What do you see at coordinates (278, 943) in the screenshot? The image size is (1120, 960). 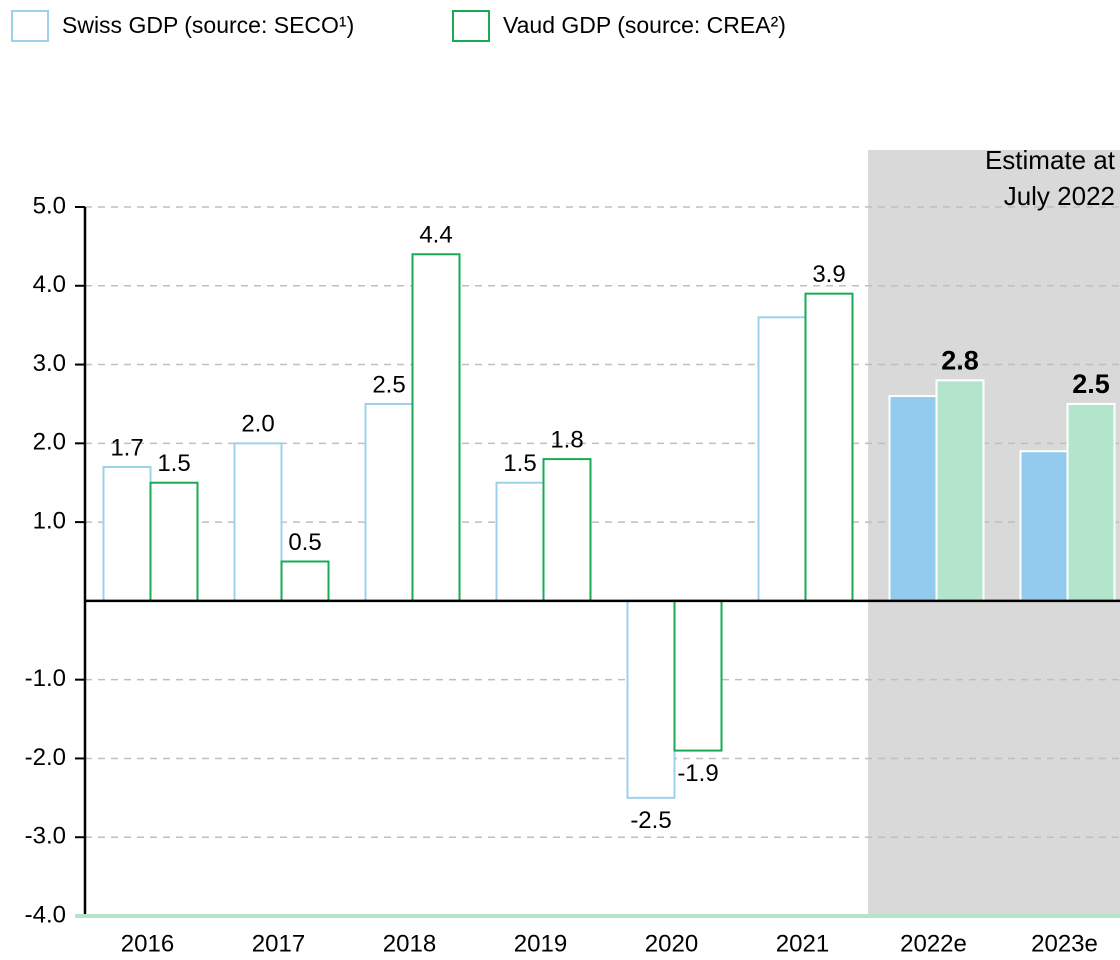 I see `x-tick-label: 2017` at bounding box center [278, 943].